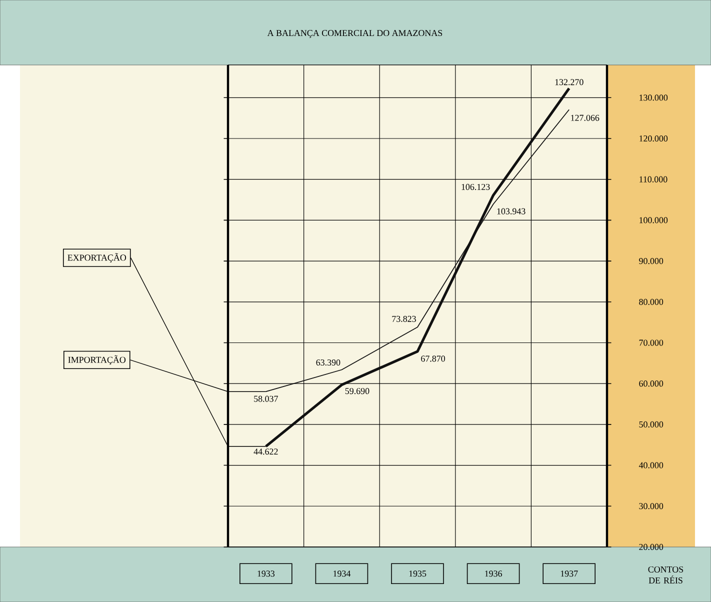 The height and width of the screenshot is (602, 711). I want to click on x-tick-label: 1933, so click(266, 573).